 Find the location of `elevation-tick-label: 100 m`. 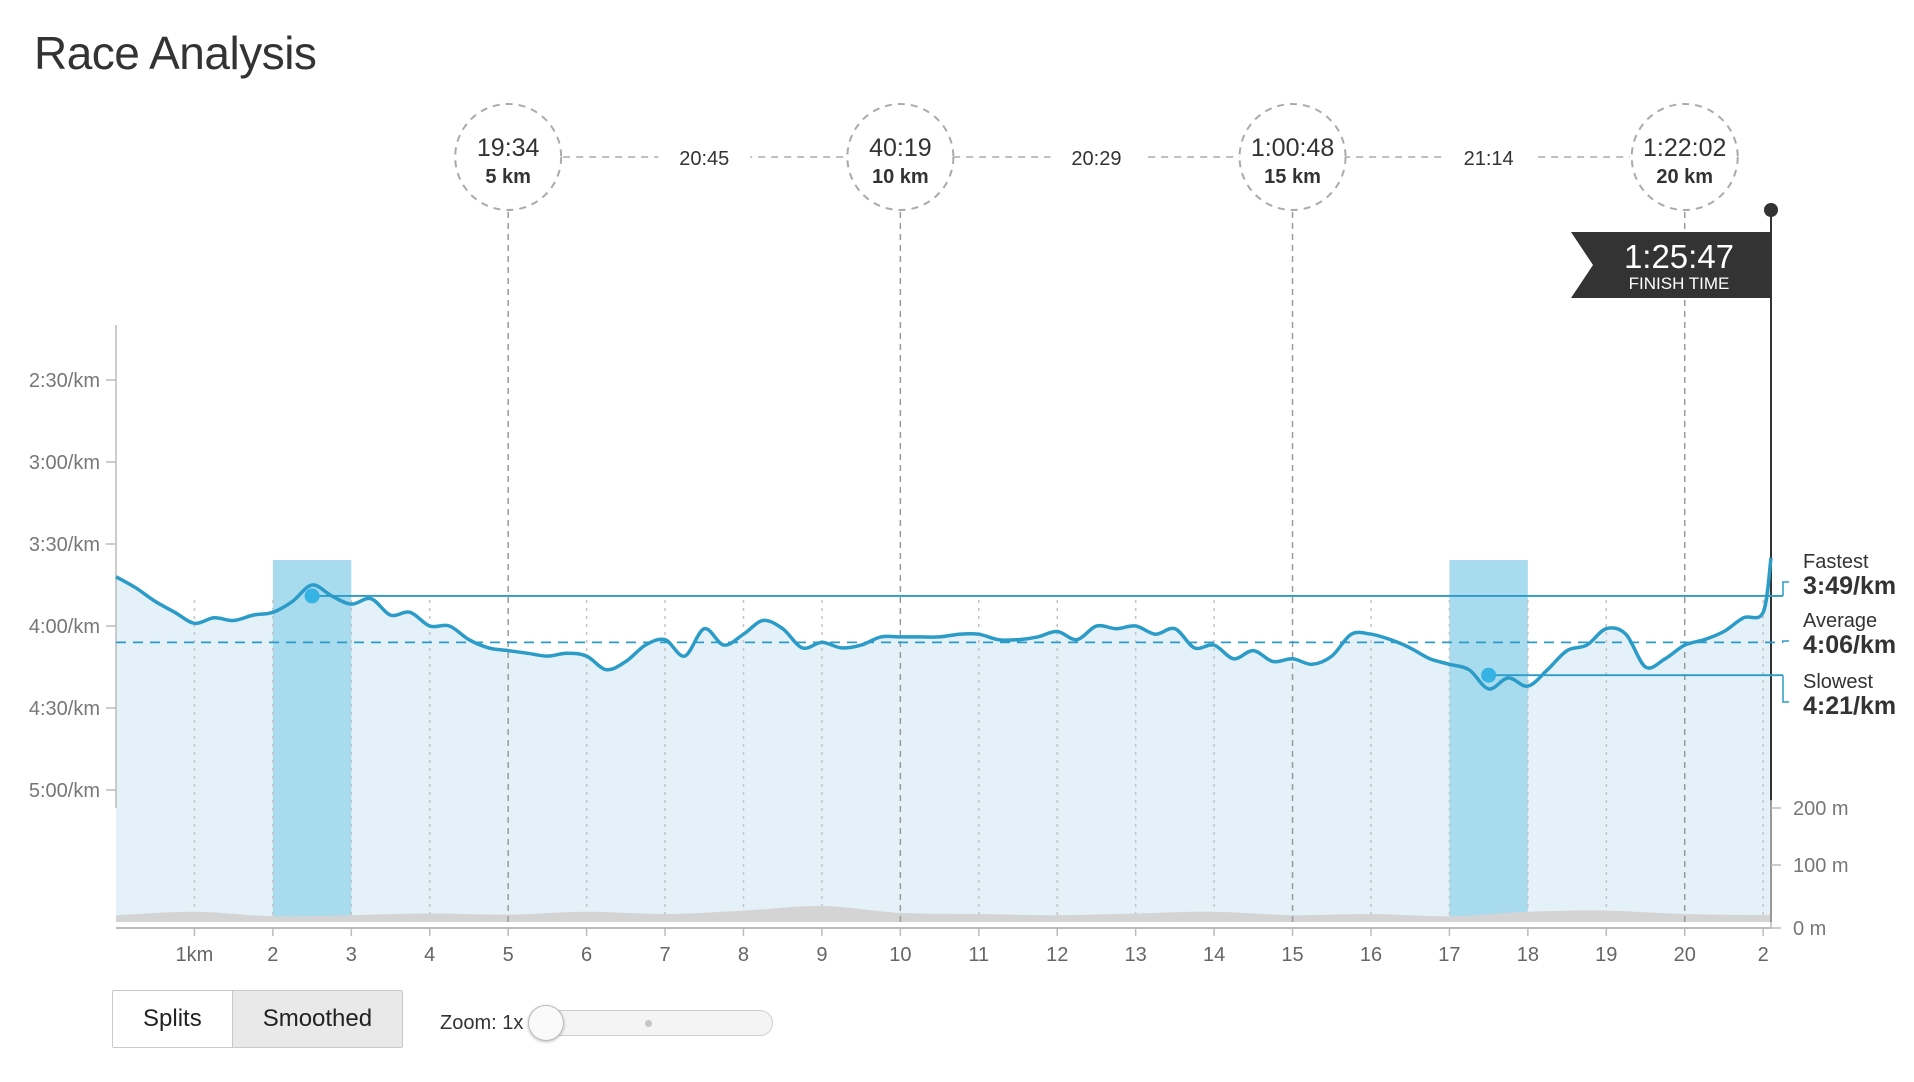

elevation-tick-label: 100 m is located at coordinates (1821, 866).